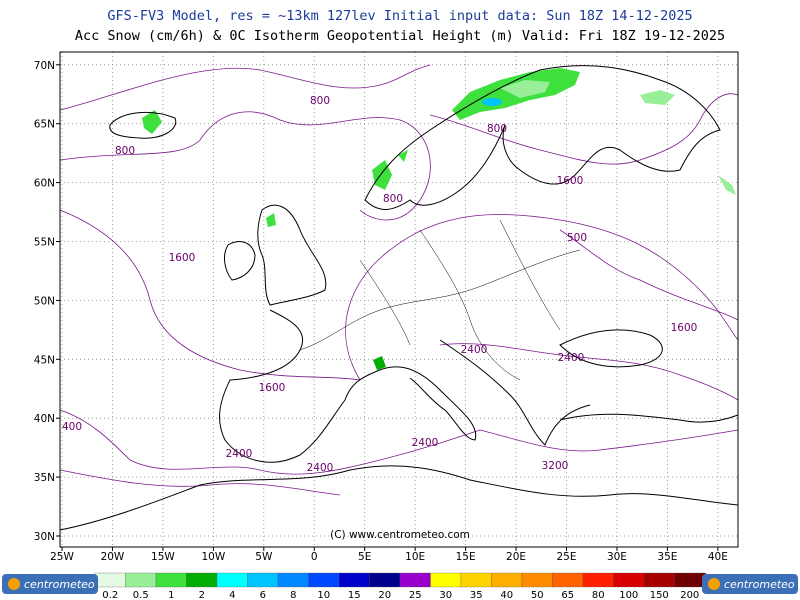 The height and width of the screenshot is (600, 800). What do you see at coordinates (62, 557) in the screenshot?
I see `lon-tick-label: 25W` at bounding box center [62, 557].